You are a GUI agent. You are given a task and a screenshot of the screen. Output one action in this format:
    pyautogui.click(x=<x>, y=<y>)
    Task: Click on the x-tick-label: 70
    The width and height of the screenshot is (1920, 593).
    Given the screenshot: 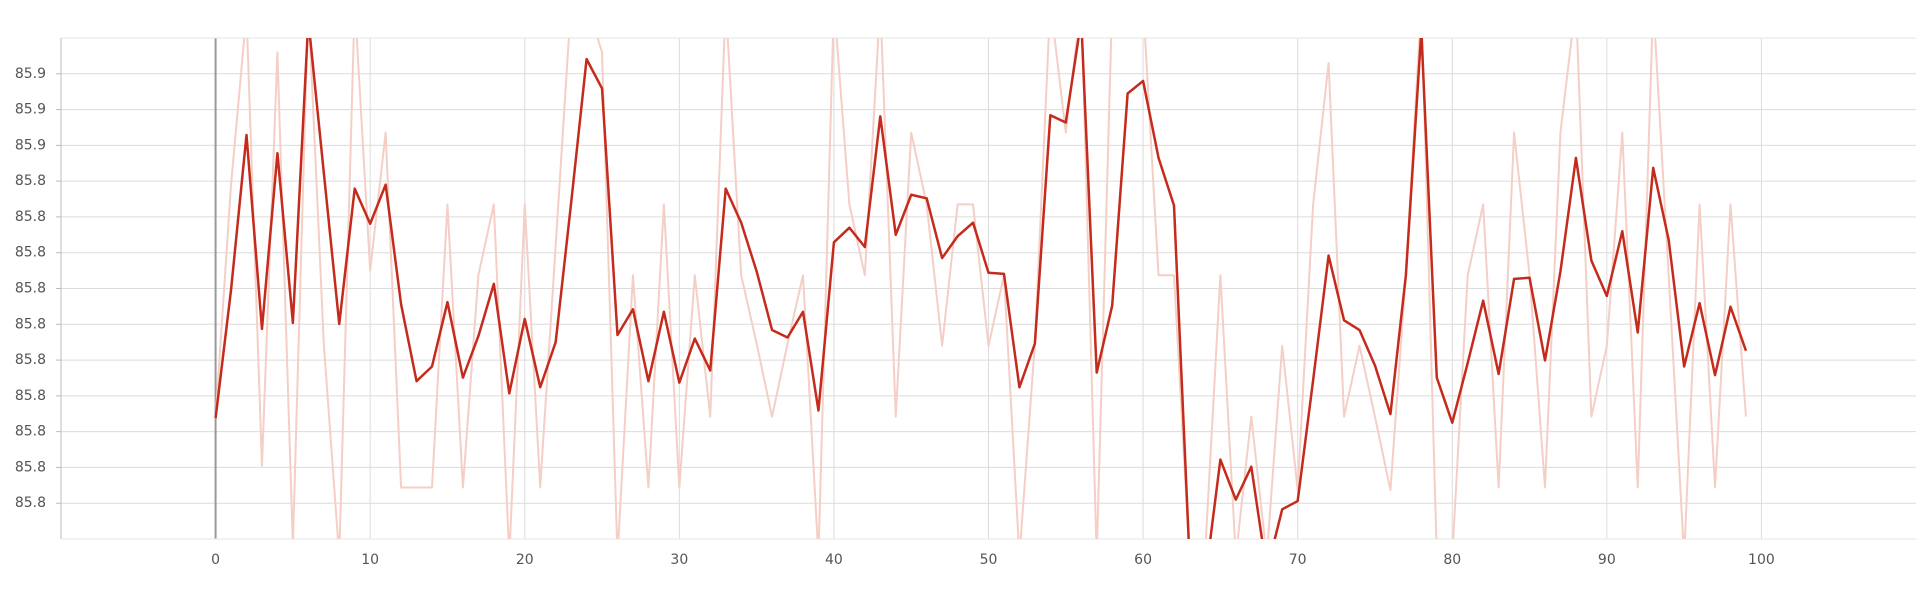 What is the action you would take?
    pyautogui.click(x=1298, y=560)
    